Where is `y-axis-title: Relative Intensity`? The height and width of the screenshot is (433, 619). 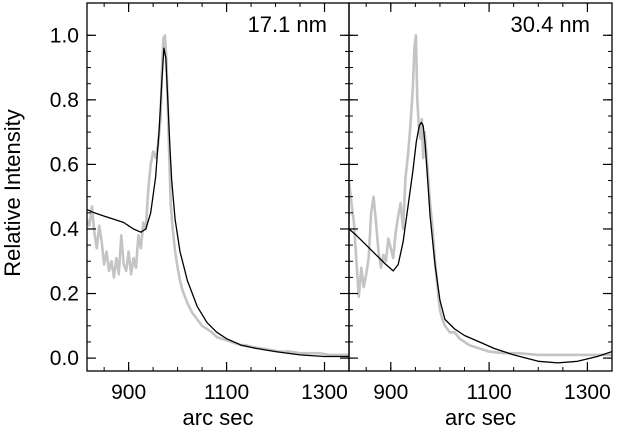 y-axis-title: Relative Intensity is located at coordinates (12, 193).